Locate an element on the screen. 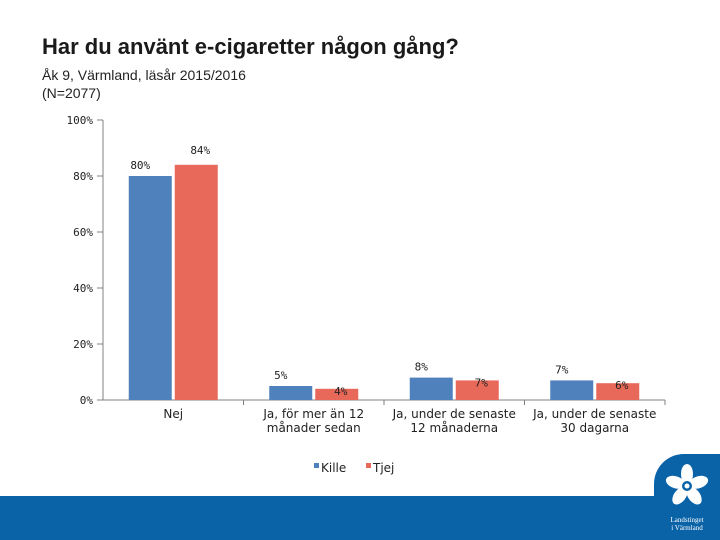  y-tick-label: 100% is located at coordinates (80, 120).